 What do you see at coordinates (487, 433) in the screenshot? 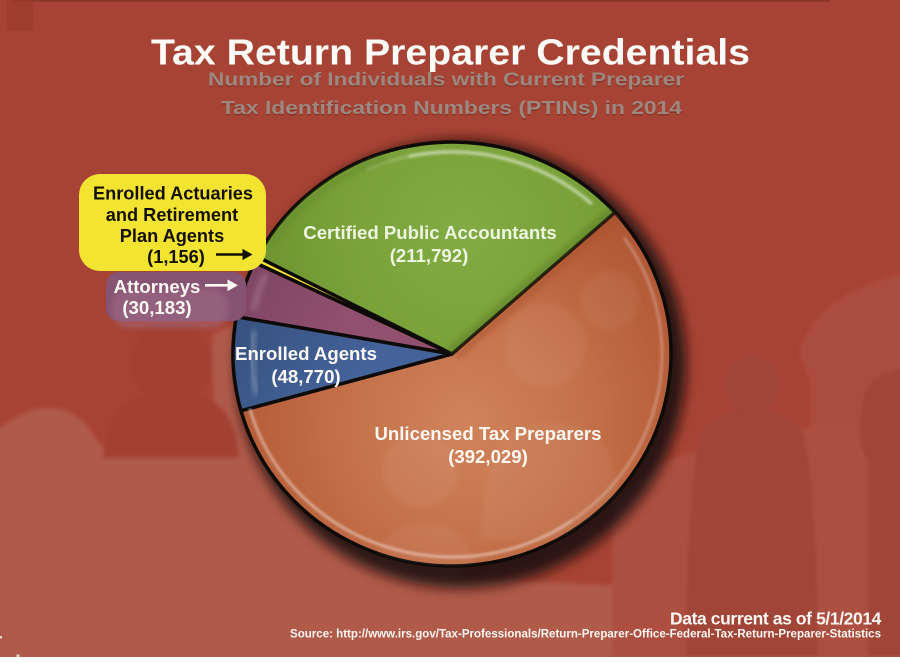
I see `svg-text: Unlicensed Tax Preparers` at bounding box center [487, 433].